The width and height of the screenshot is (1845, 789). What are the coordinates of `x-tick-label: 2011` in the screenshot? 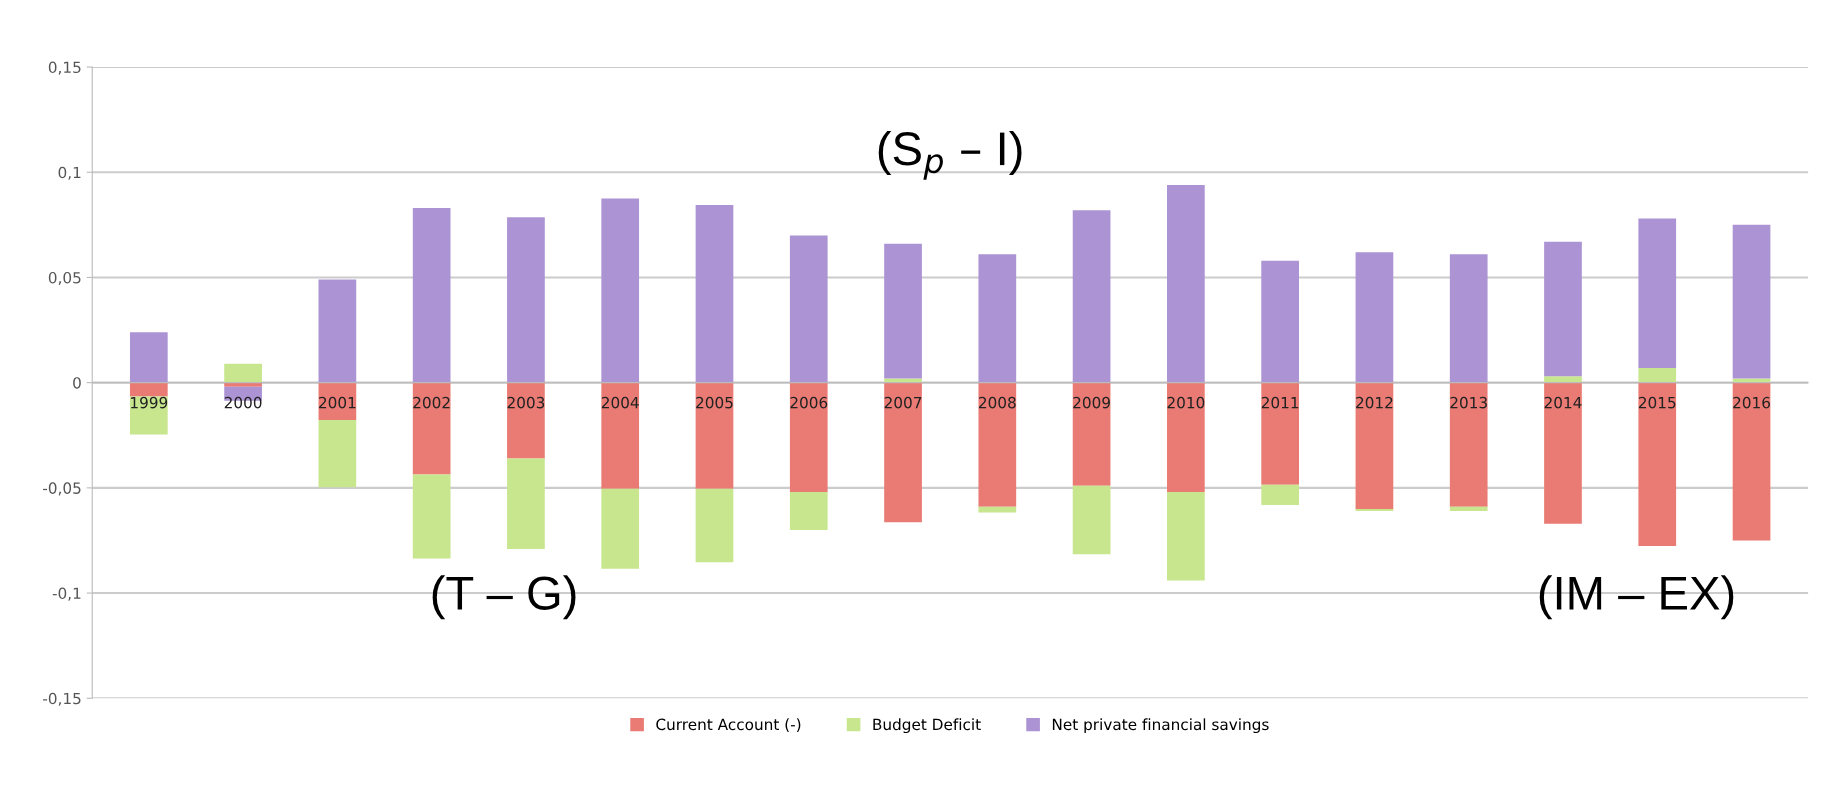 It's located at (1280, 402).